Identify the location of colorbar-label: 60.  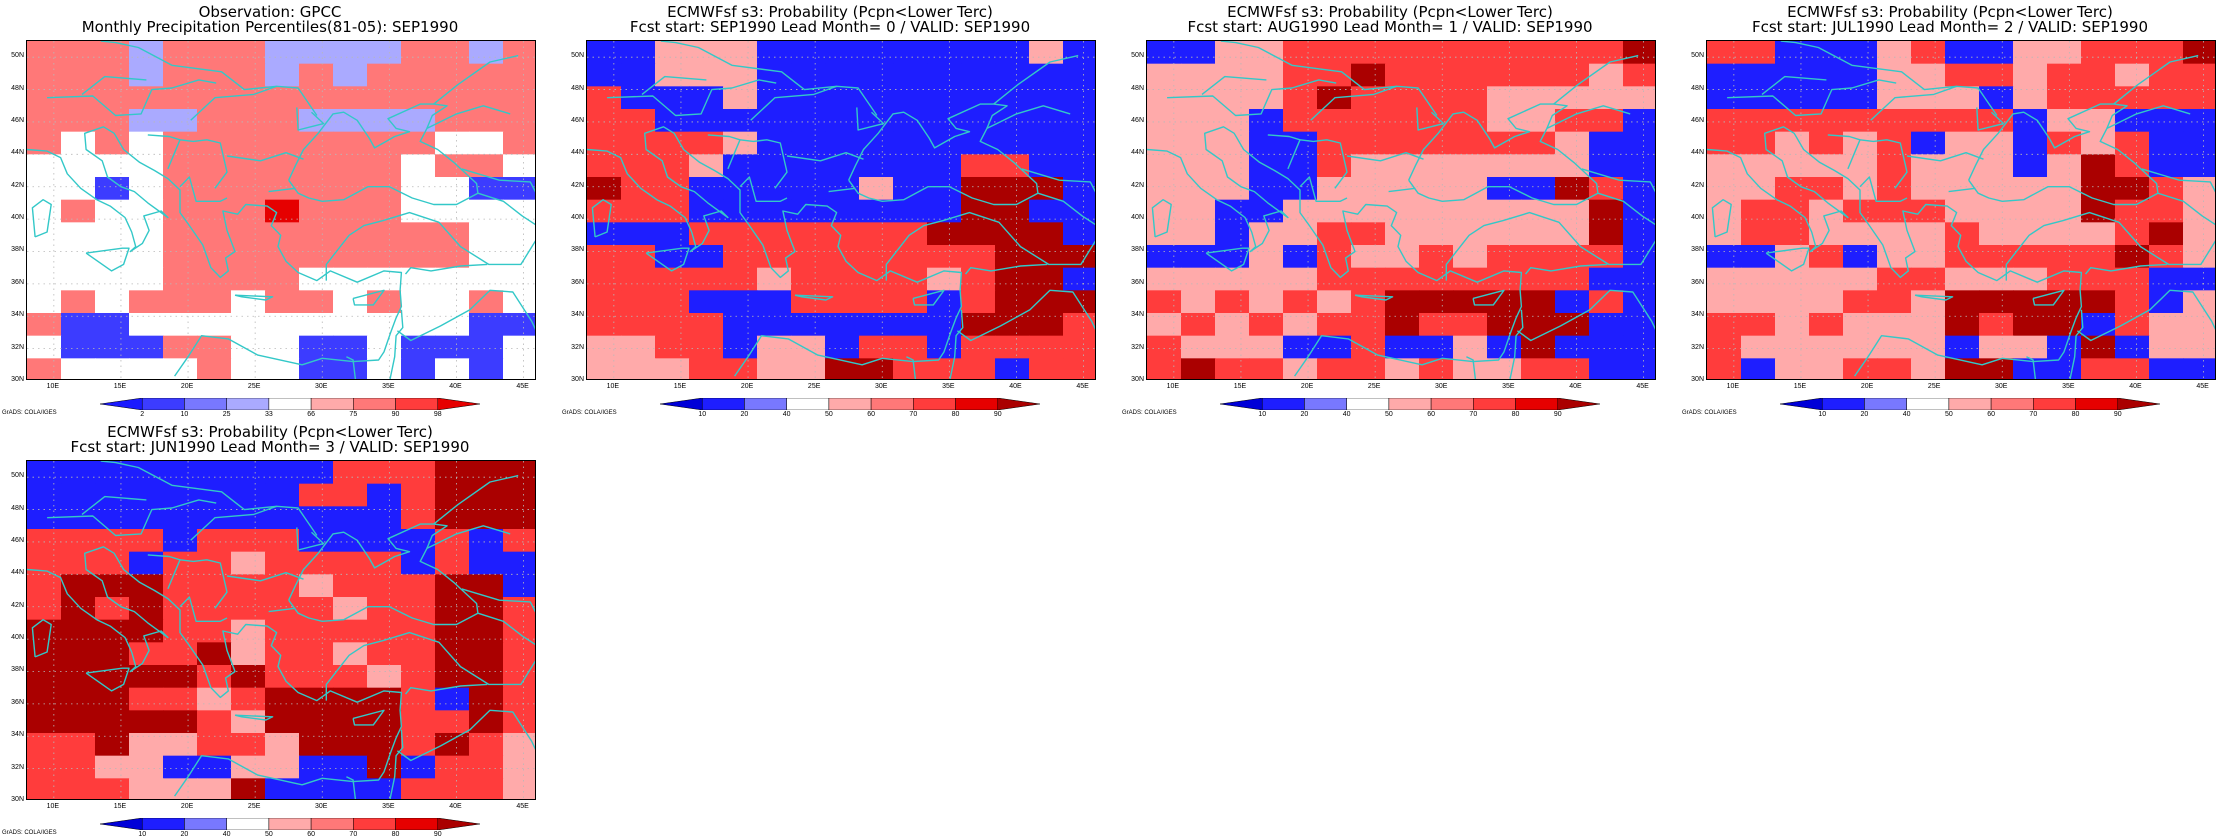
(311, 834).